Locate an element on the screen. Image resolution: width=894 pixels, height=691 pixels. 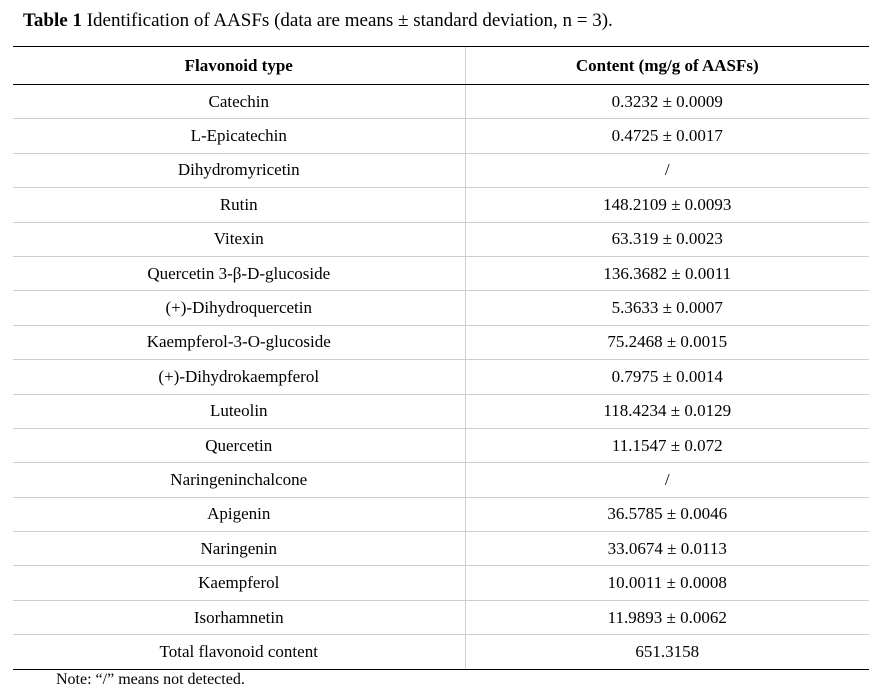
table-note: Note: “/” means not detected. is located at coordinates (150, 679).